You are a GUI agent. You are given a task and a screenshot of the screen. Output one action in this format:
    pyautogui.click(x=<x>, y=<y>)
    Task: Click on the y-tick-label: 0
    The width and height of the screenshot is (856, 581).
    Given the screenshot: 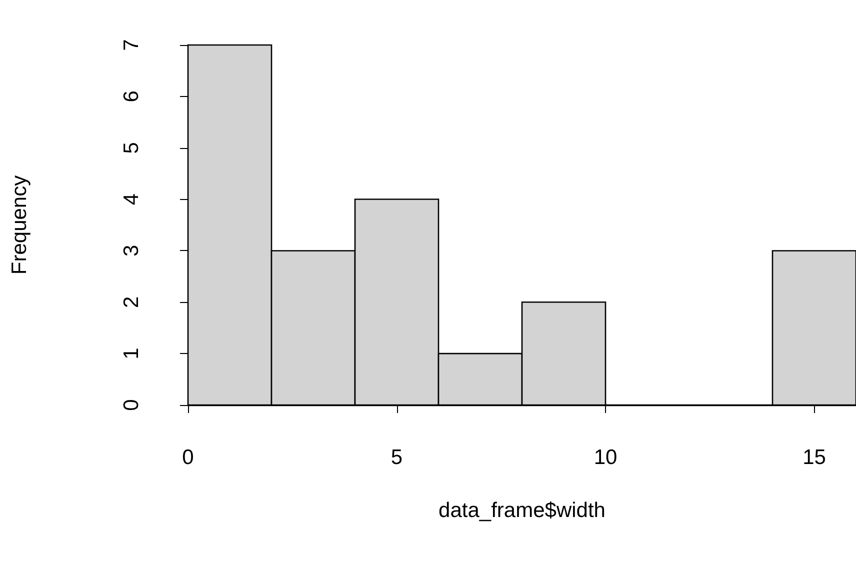 What is the action you would take?
    pyautogui.click(x=131, y=405)
    